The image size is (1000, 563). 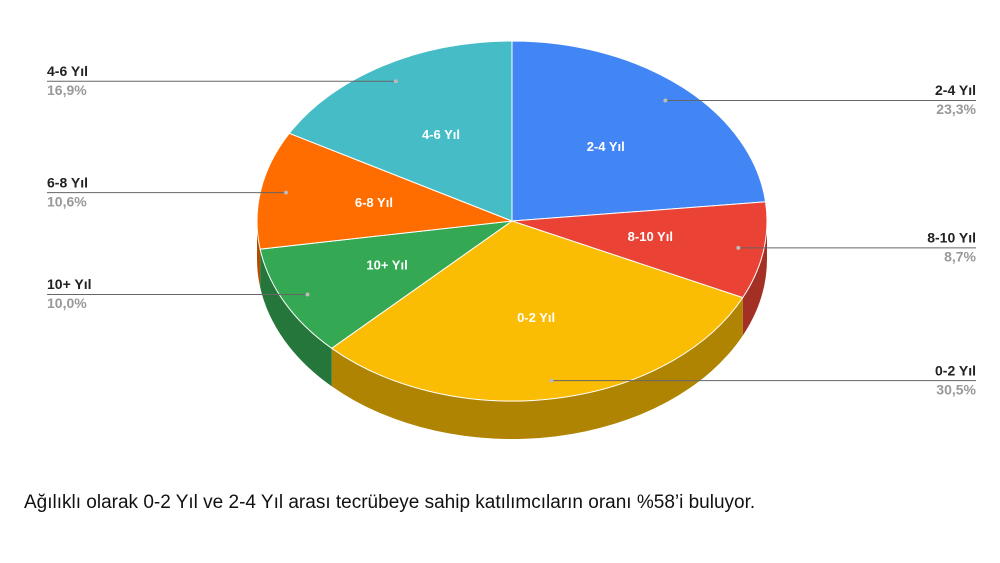 What do you see at coordinates (960, 257) in the screenshot?
I see `value-label: 8,7%` at bounding box center [960, 257].